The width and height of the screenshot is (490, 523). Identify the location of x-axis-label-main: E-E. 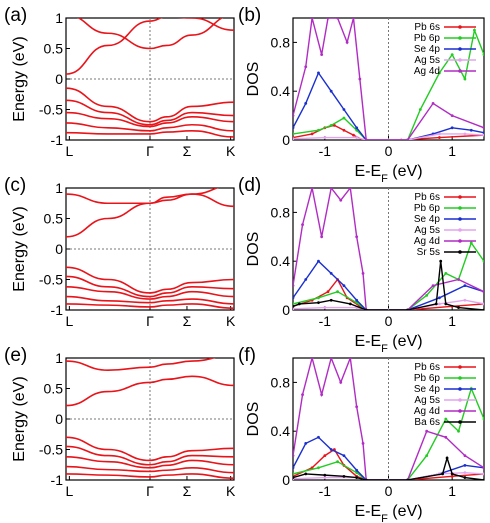
(367, 171).